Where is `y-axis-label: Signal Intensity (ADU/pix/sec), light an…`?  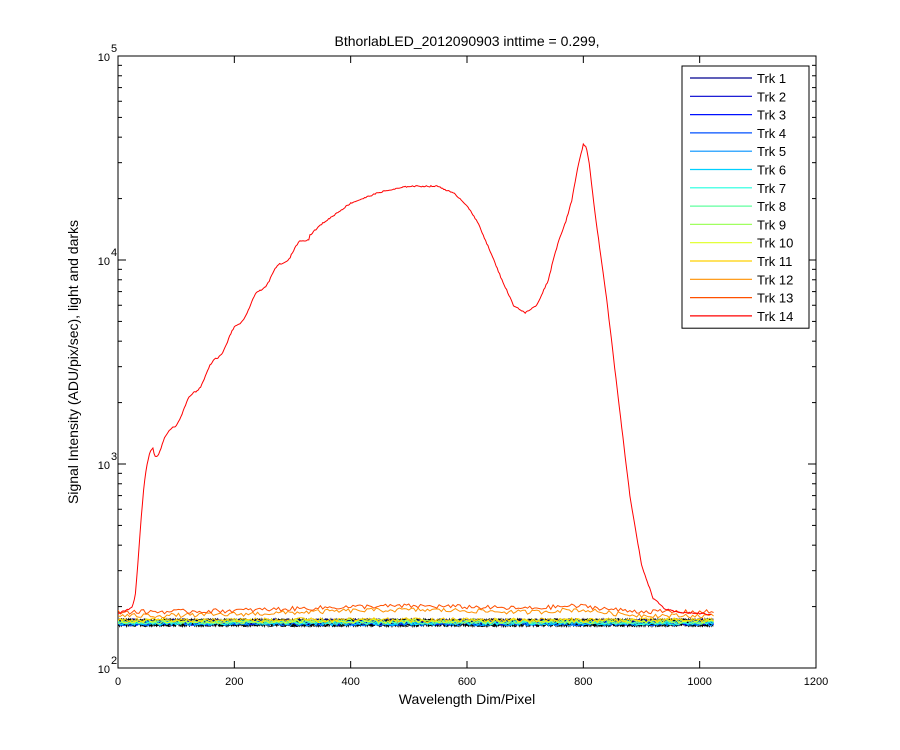
y-axis-label: Signal Intensity (ADU/pix/sec), light an… is located at coordinates (73, 362).